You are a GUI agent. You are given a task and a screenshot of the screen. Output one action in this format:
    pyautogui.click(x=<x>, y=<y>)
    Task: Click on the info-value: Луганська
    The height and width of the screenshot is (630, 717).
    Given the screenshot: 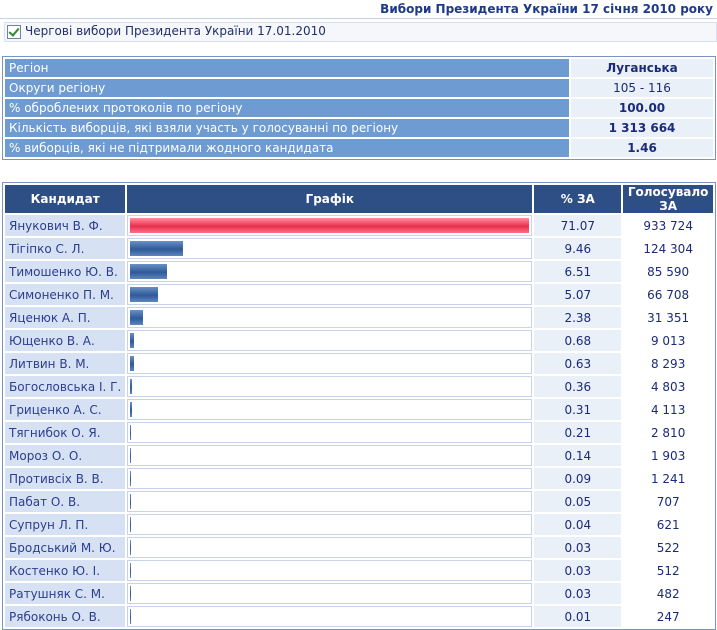 What is the action you would take?
    pyautogui.click(x=642, y=68)
    